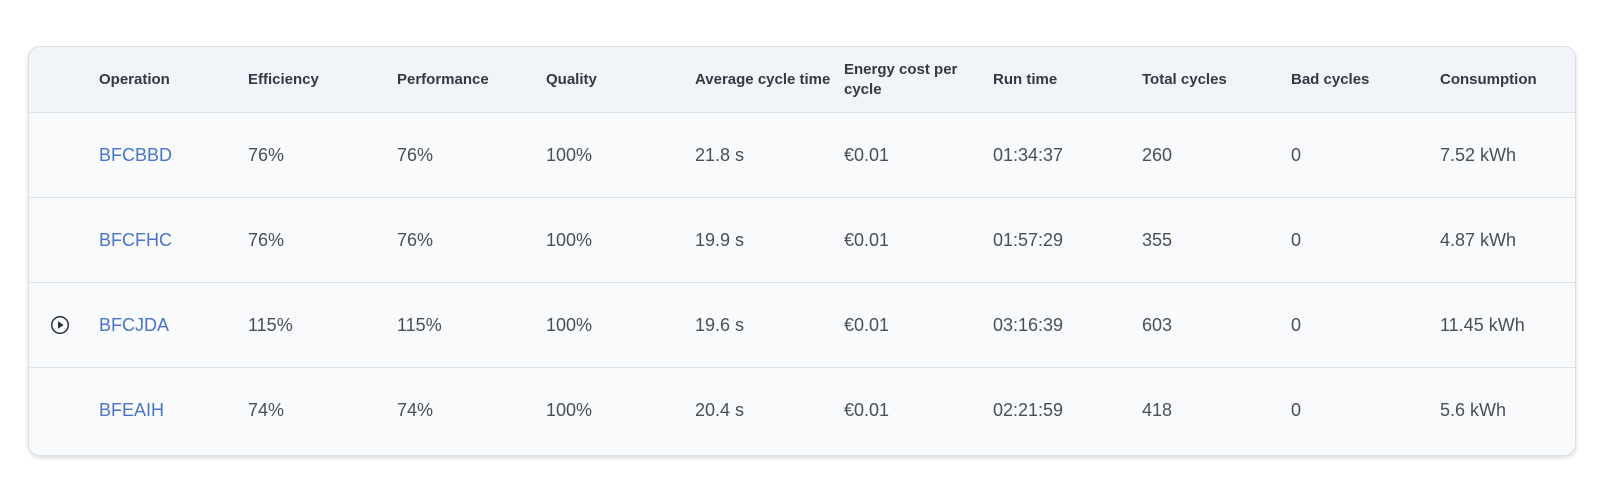 The width and height of the screenshot is (1600, 500). Describe the element at coordinates (720, 410) in the screenshot. I see `average-cycle-time-value: 20.4 s` at that location.